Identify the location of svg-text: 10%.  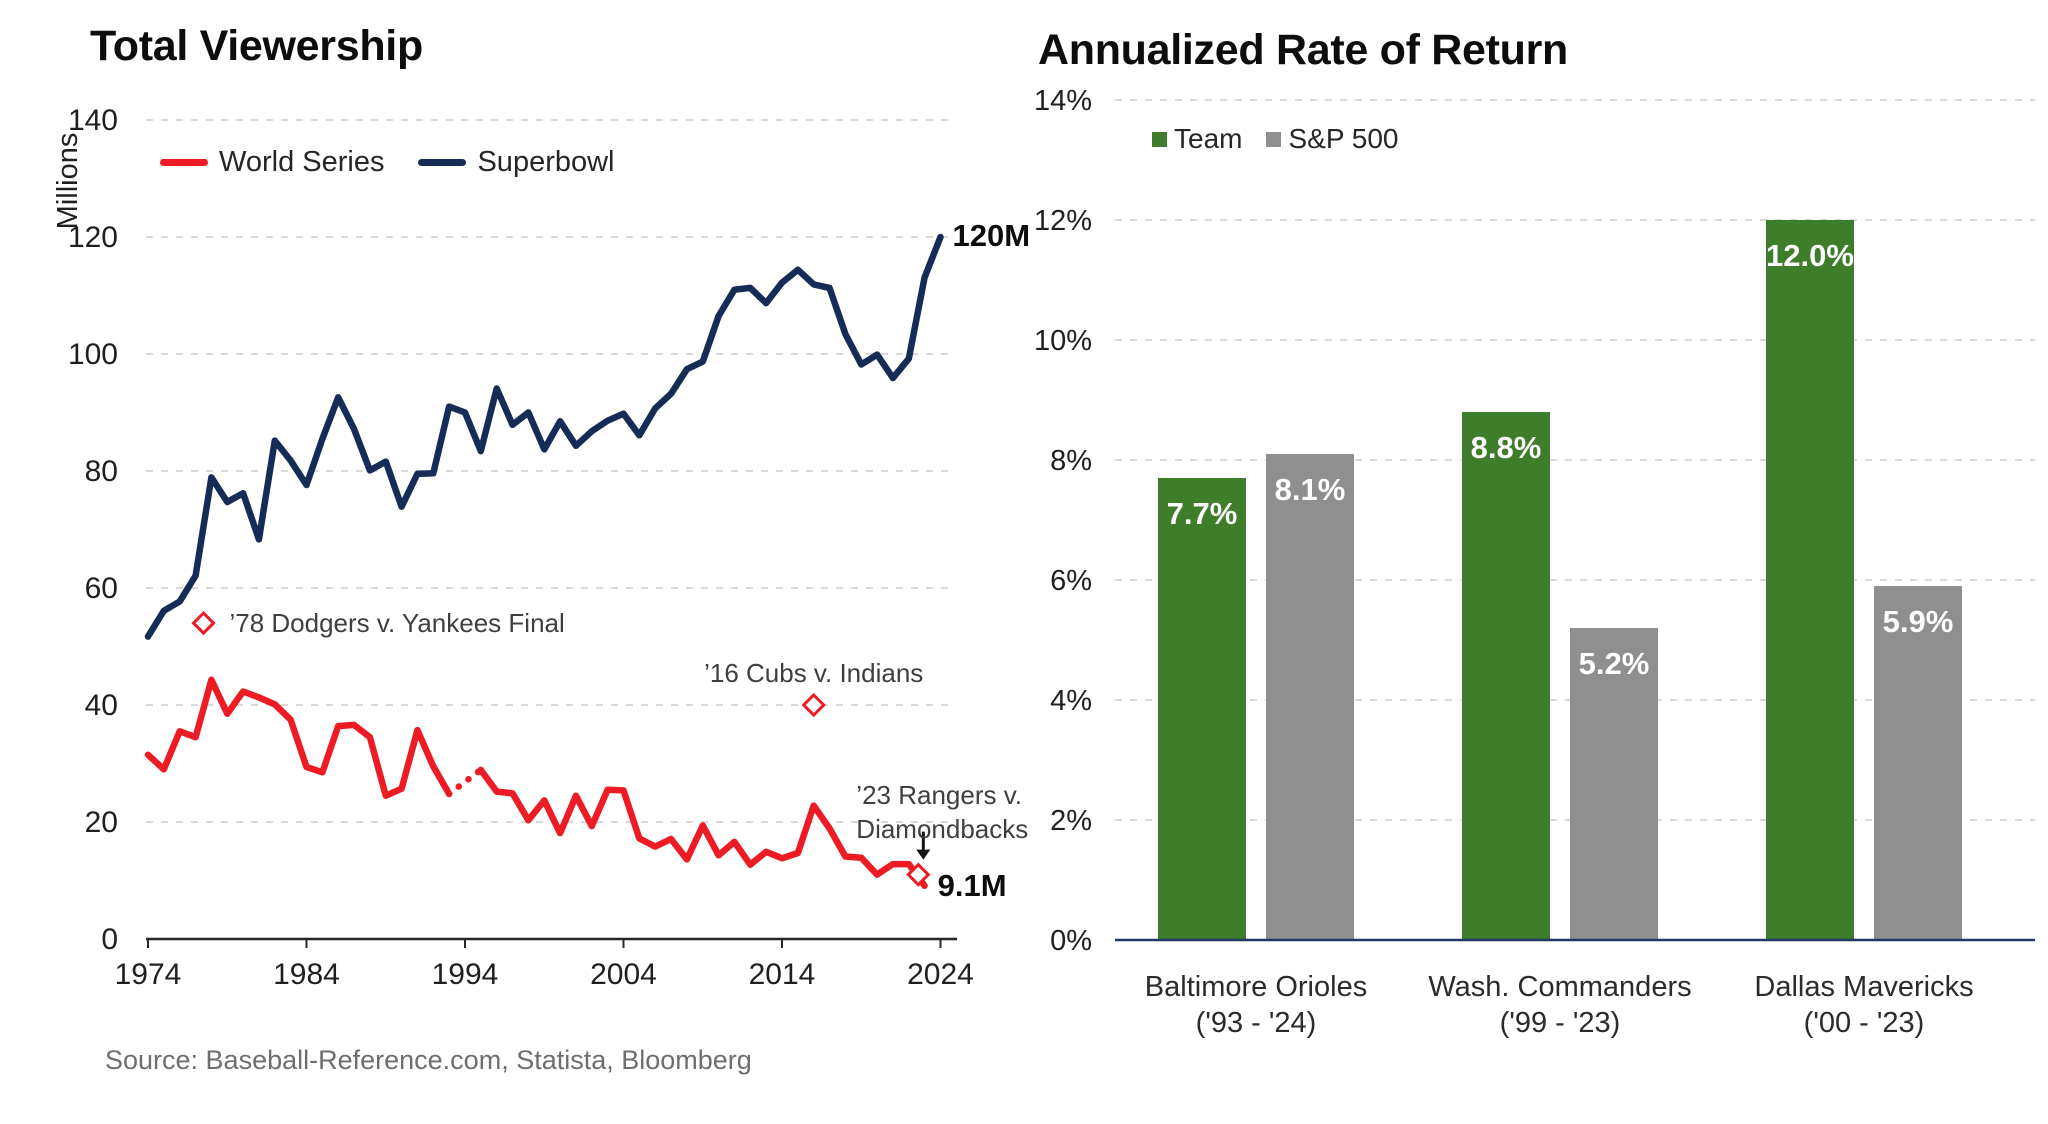
(1063, 341).